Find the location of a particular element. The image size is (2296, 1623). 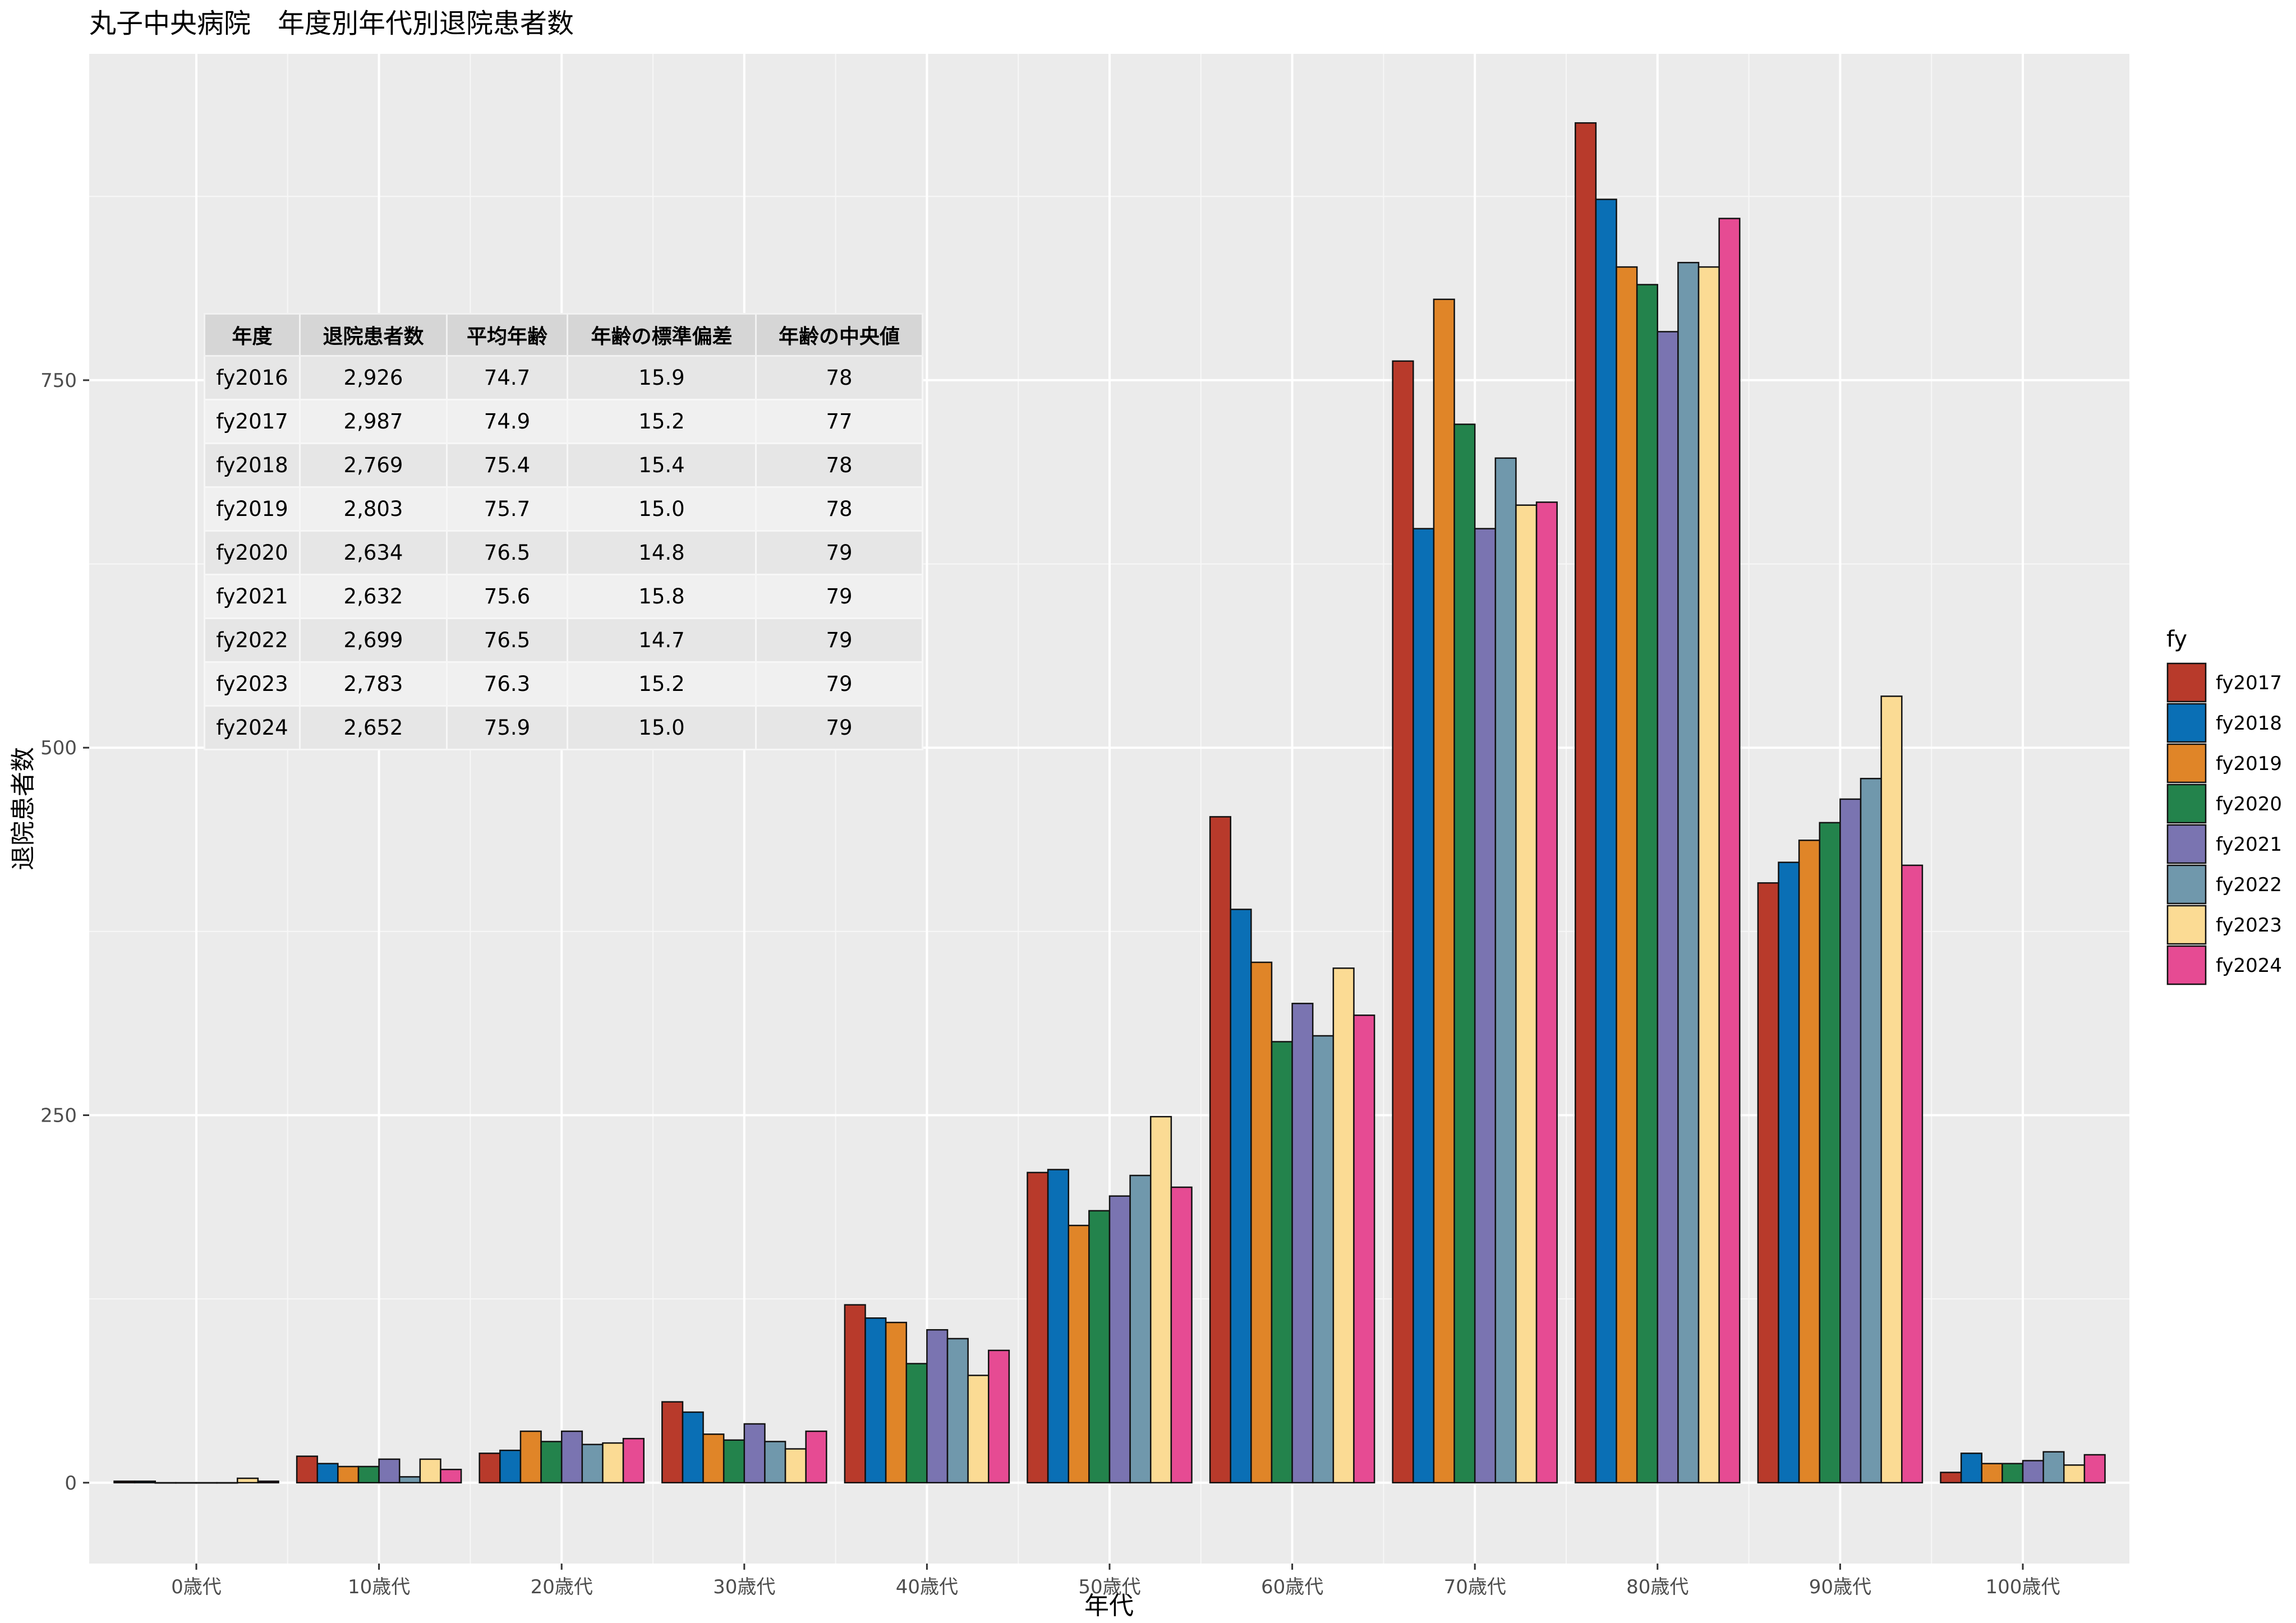

table-cell: fy2021 is located at coordinates (252, 596).